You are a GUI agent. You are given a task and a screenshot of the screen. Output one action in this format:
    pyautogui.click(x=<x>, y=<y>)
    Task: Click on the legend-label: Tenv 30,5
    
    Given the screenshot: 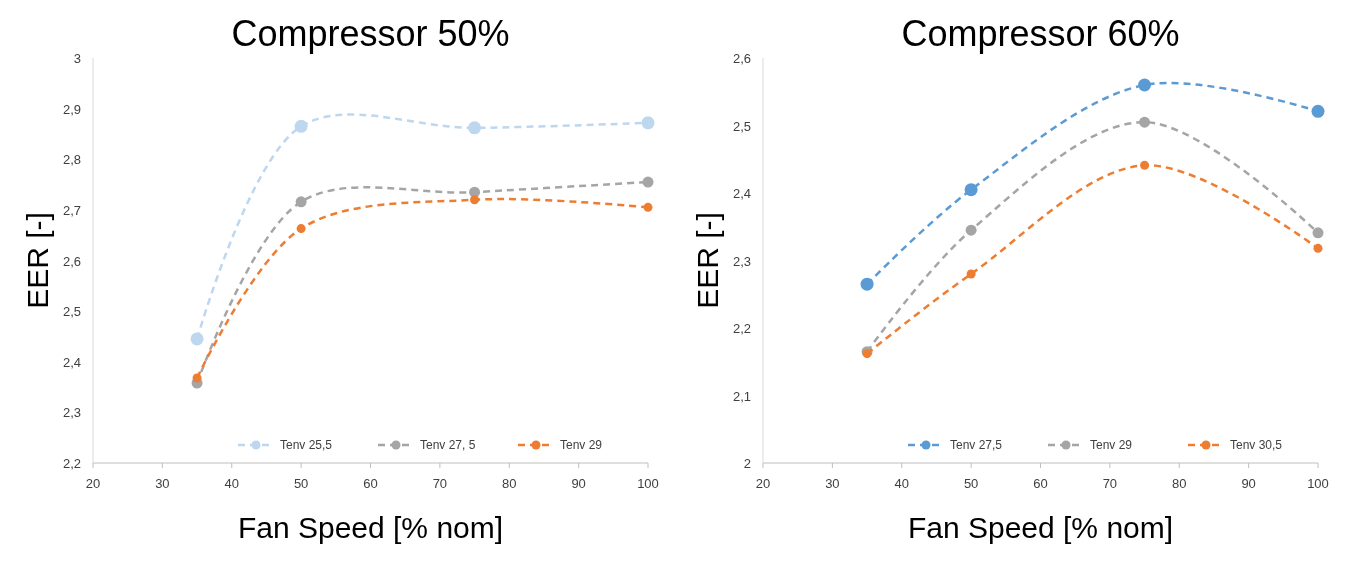 What is the action you would take?
    pyautogui.click(x=1256, y=445)
    